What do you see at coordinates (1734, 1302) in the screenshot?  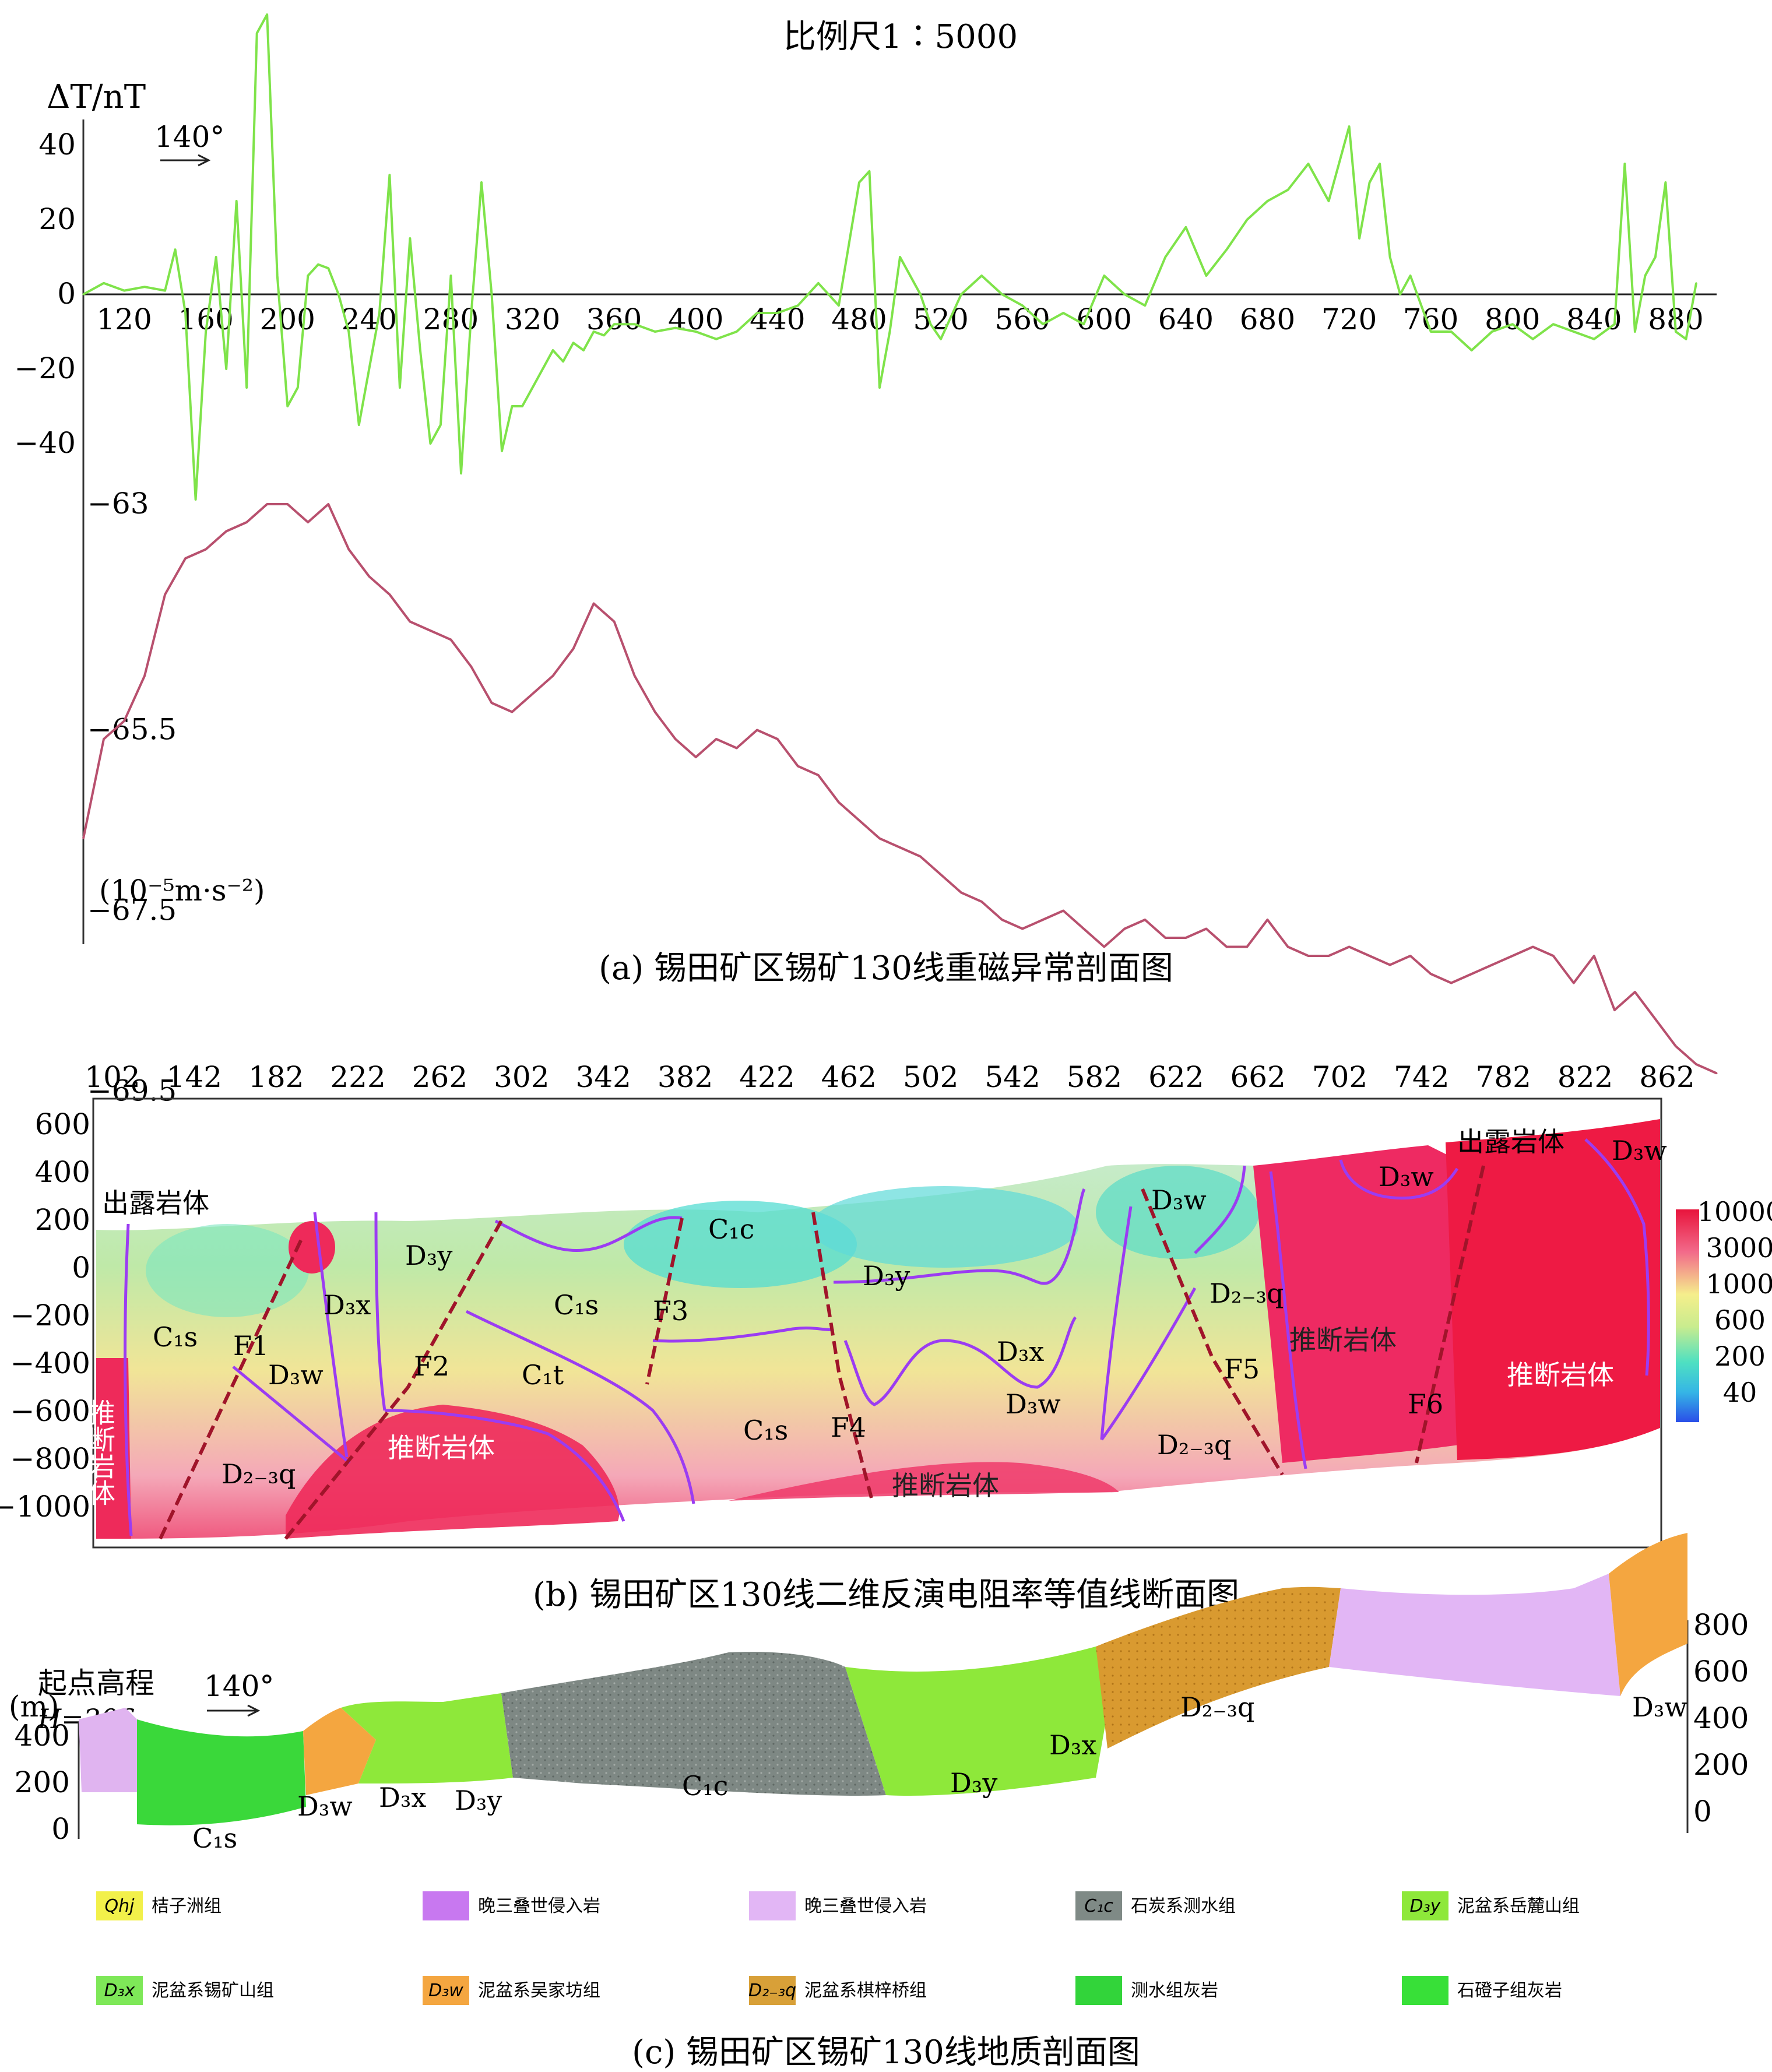 I see `colorbar-labels: 10000 3000 1000 600 200 40` at bounding box center [1734, 1302].